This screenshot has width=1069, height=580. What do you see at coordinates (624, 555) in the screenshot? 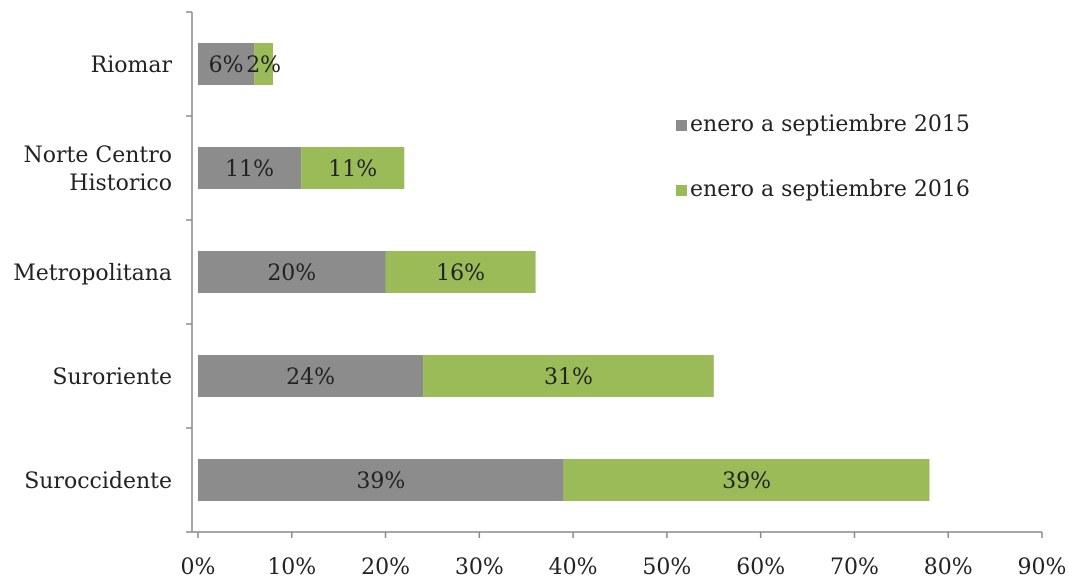
I see `value-axis: 0% 10% 20% 30% 40% 50% 60% 70% 80% 90%` at bounding box center [624, 555].